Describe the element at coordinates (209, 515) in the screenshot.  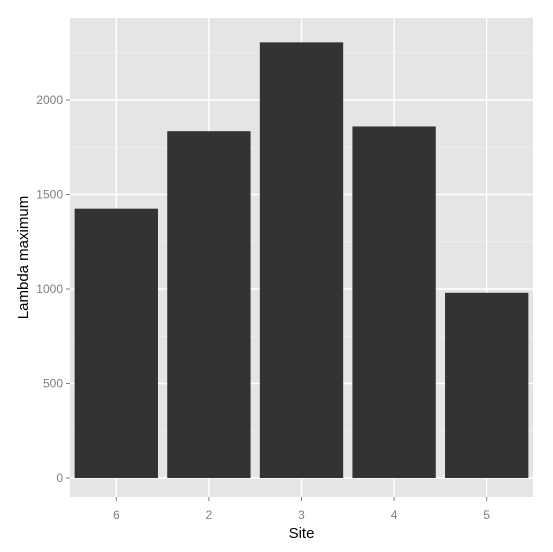
I see `x-tick-label: 2` at that location.